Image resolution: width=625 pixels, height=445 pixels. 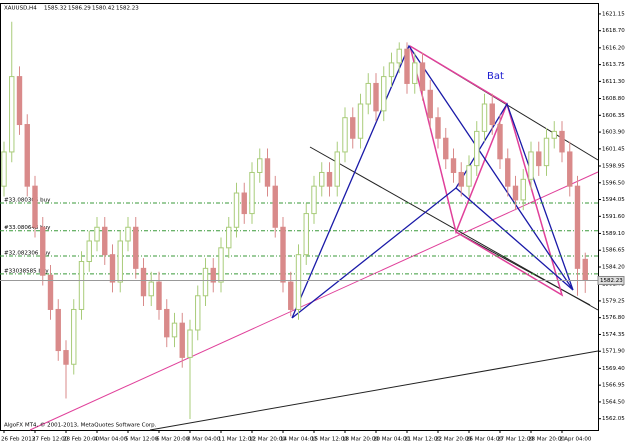 I want to click on order-label: #33.080648 buy, so click(x=27, y=228).